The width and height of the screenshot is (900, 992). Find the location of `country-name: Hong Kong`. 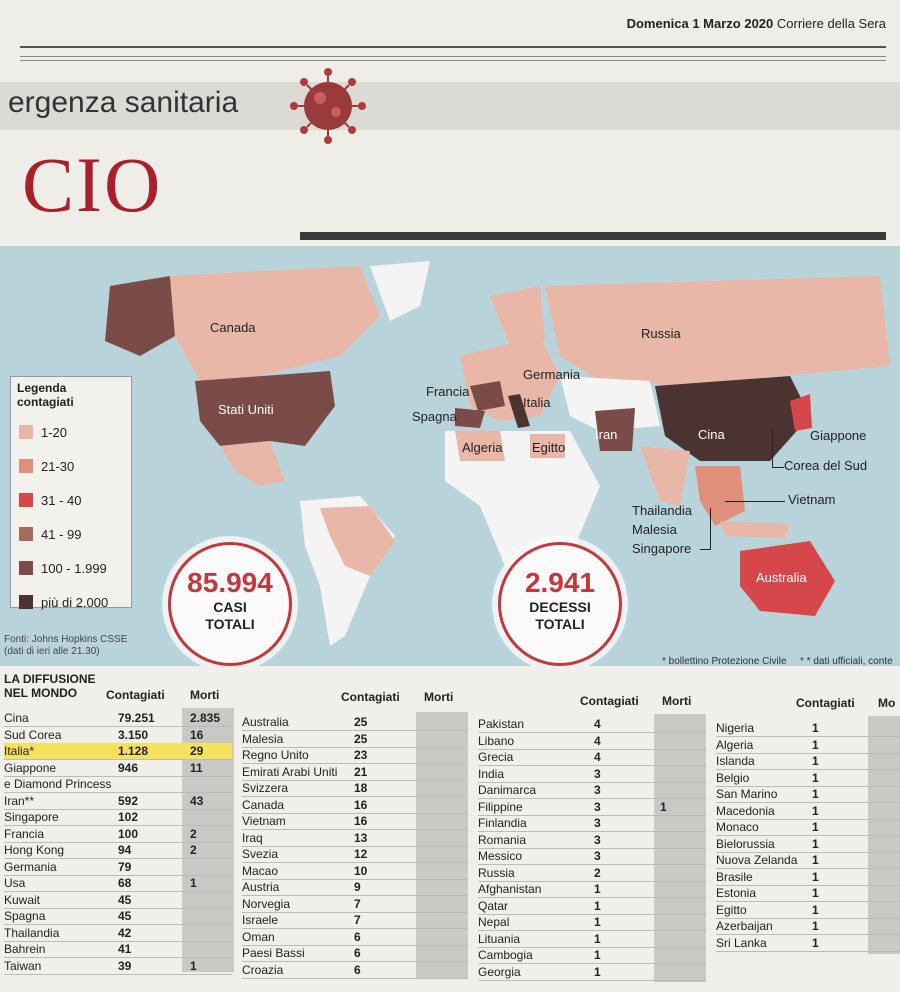

country-name: Hong Kong is located at coordinates (34, 850).